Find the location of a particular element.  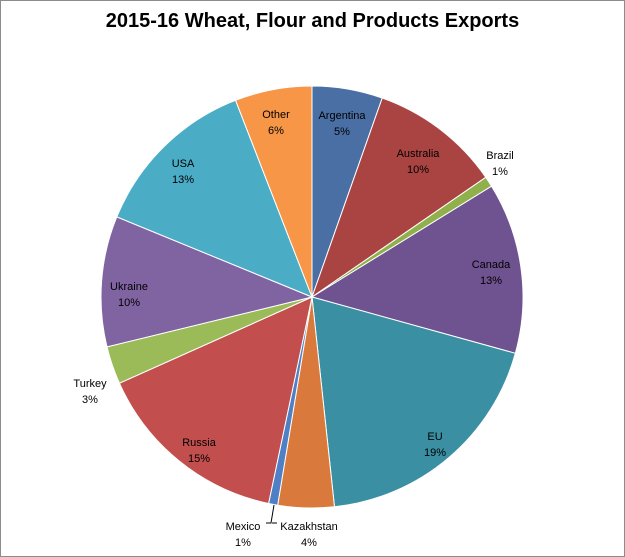

slice-label-other: Other 6% is located at coordinates (276, 123).